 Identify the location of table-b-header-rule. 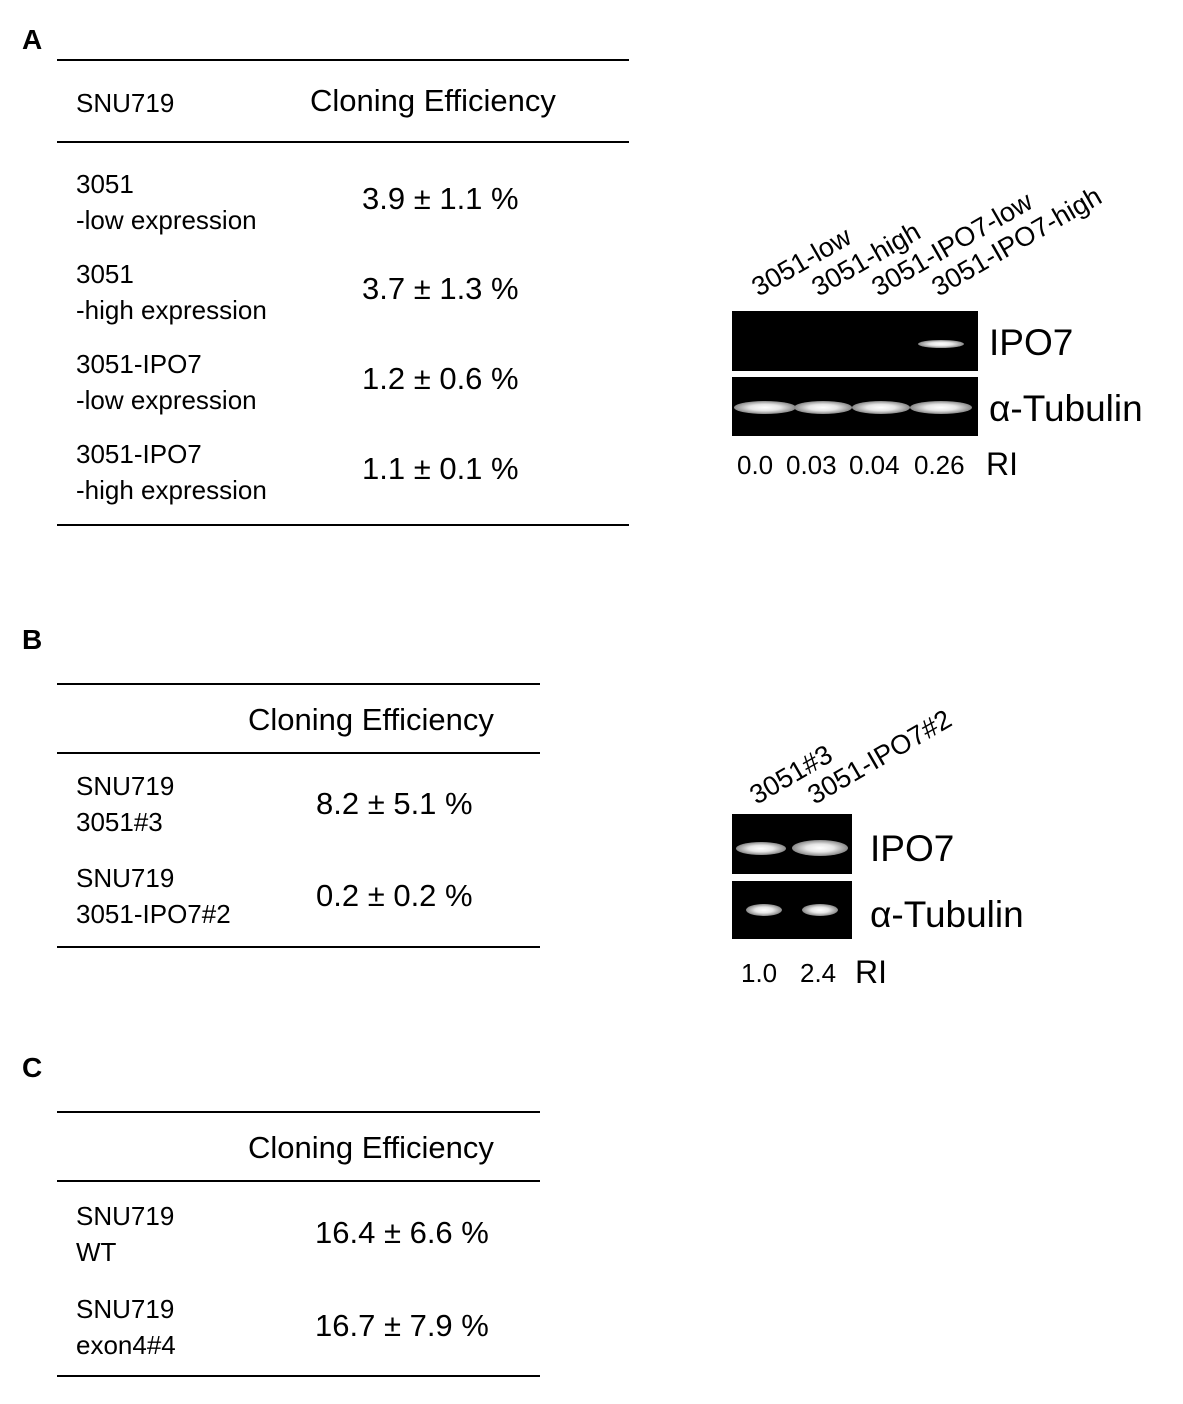
(298, 753).